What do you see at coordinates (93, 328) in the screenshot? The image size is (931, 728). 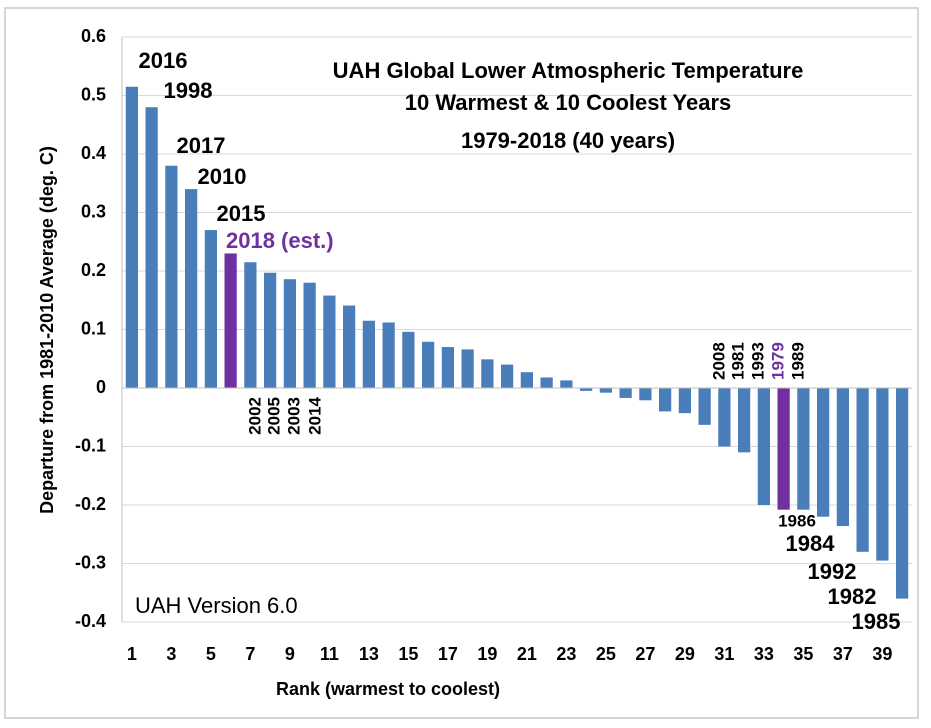 I see `y-tick-label: 0.1` at bounding box center [93, 328].